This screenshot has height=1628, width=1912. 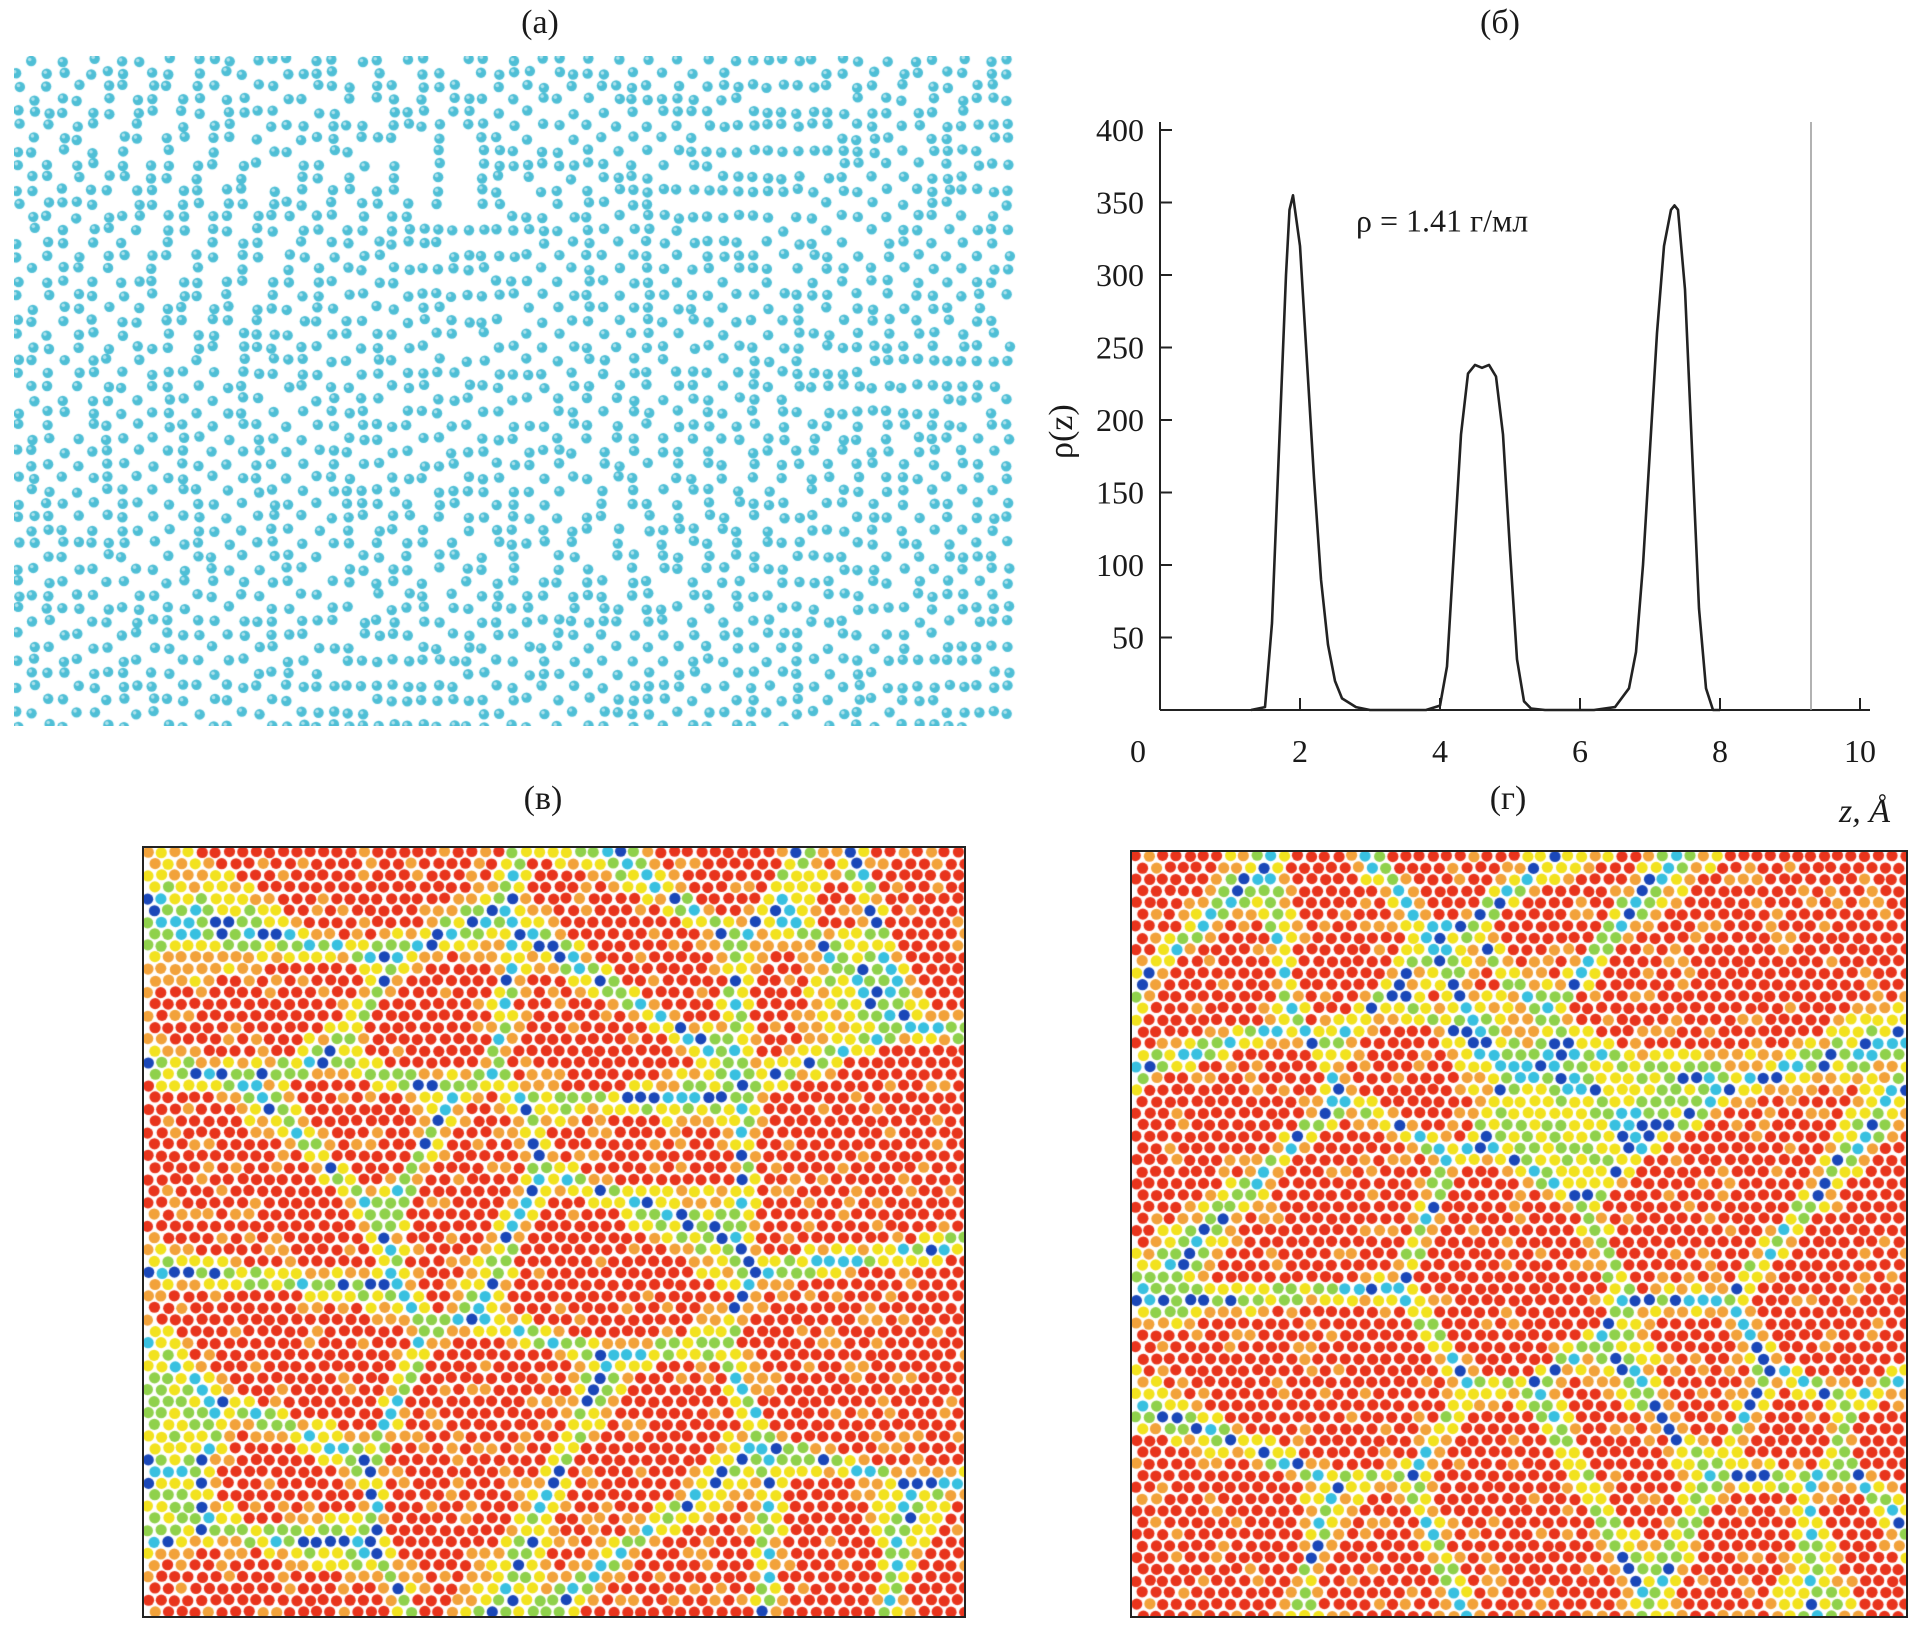 I want to click on y-tick-label: 200, so click(x=1120, y=420).